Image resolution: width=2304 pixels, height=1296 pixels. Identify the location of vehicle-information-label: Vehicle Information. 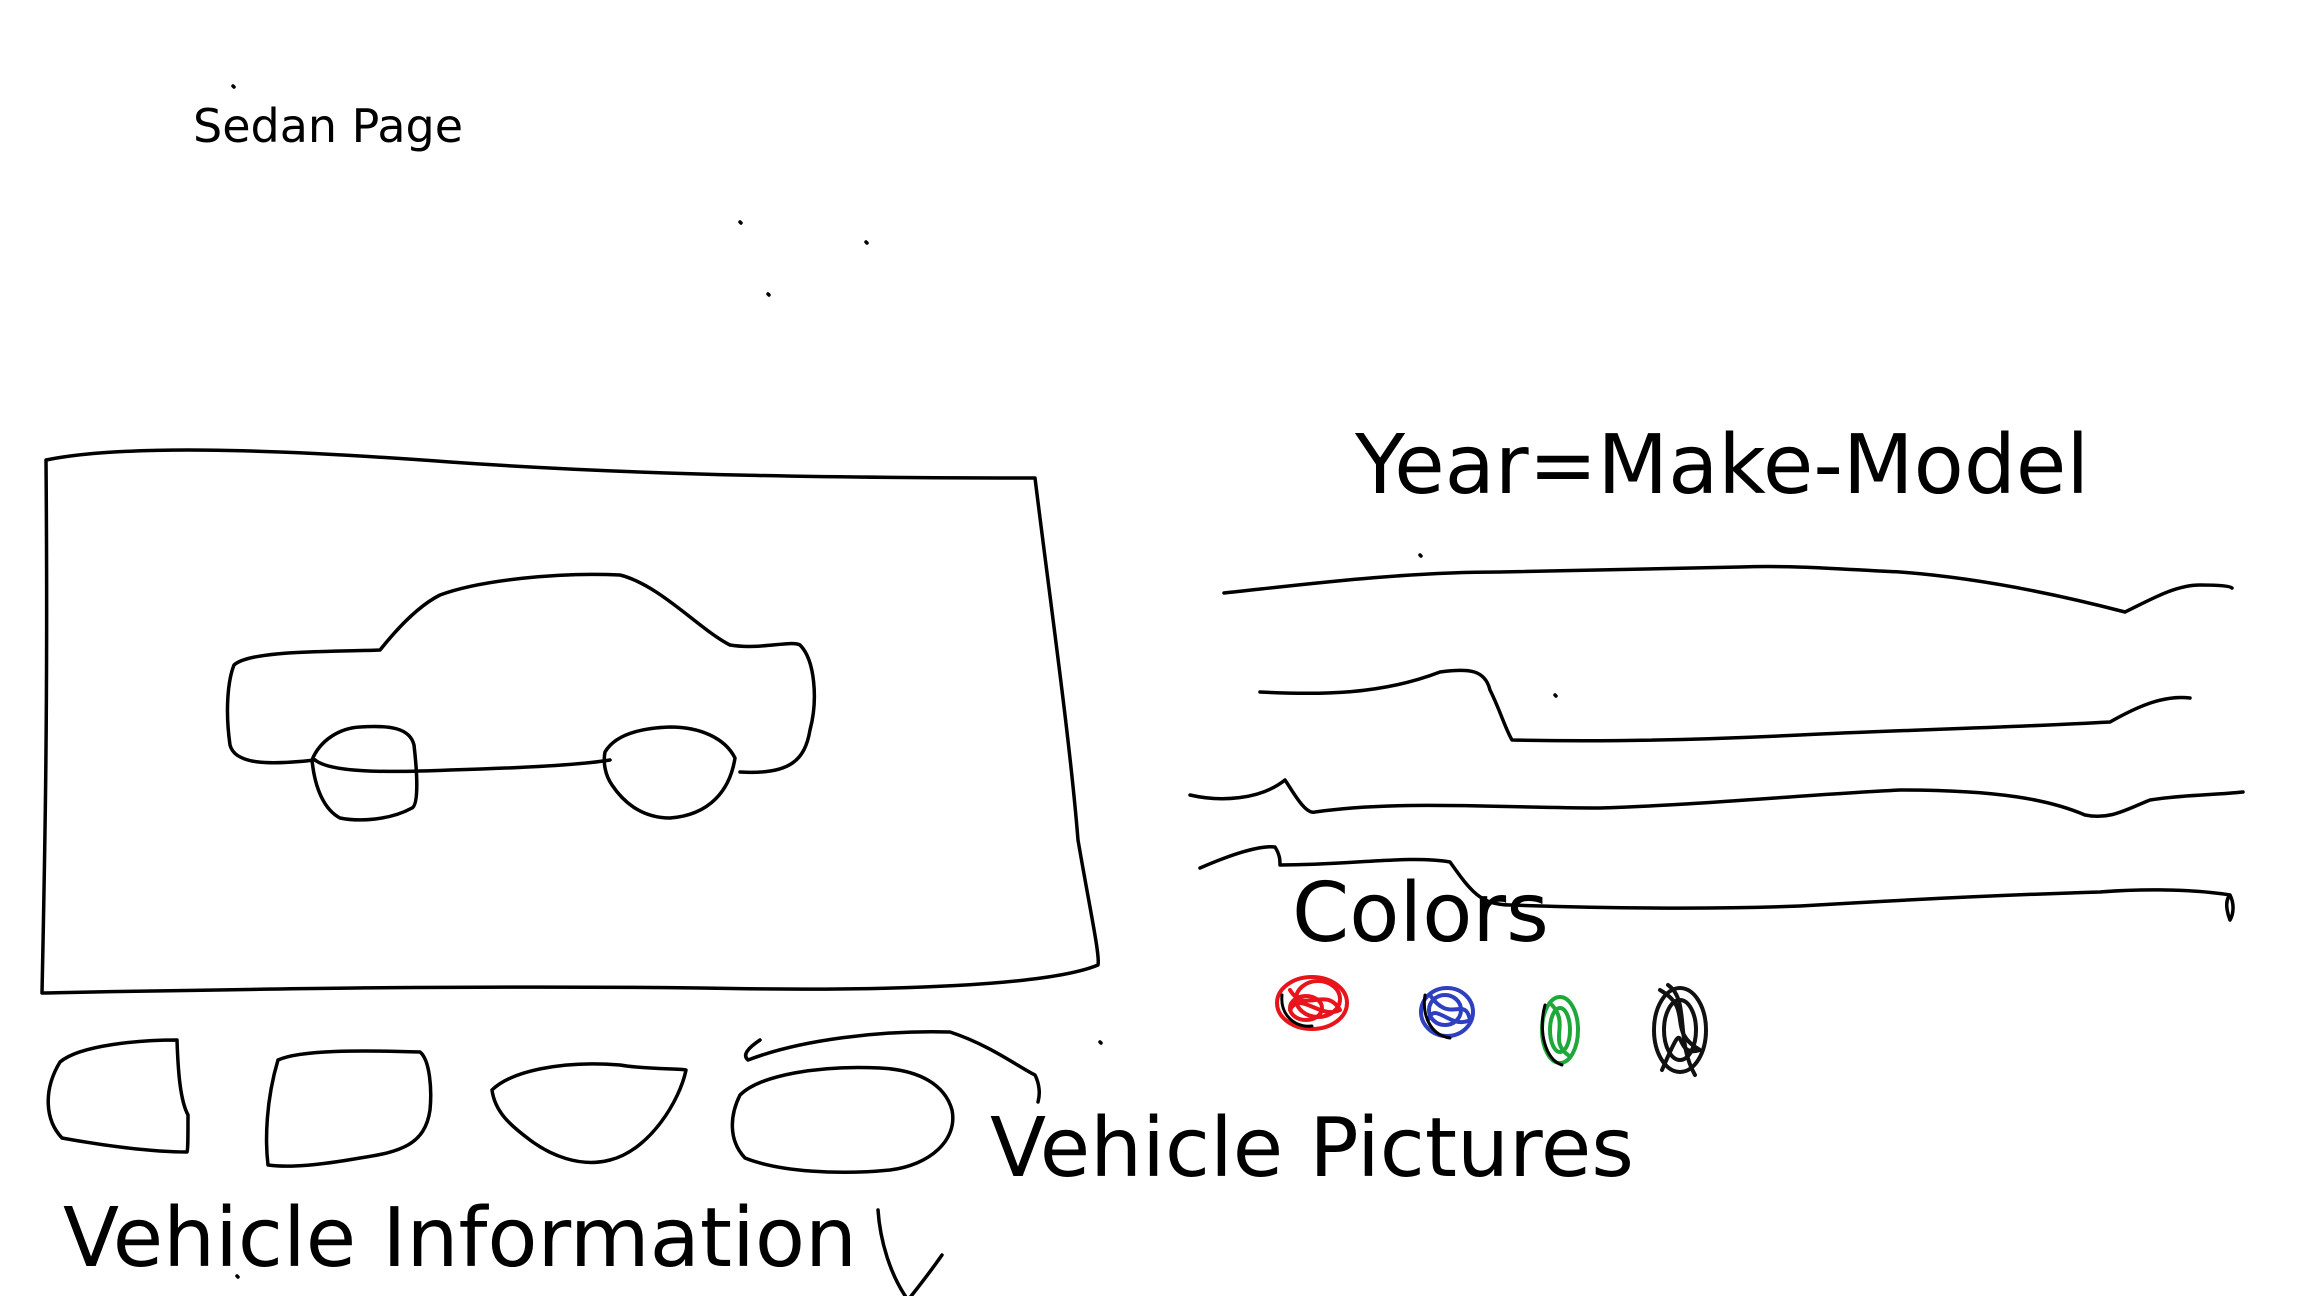
(460, 1238).